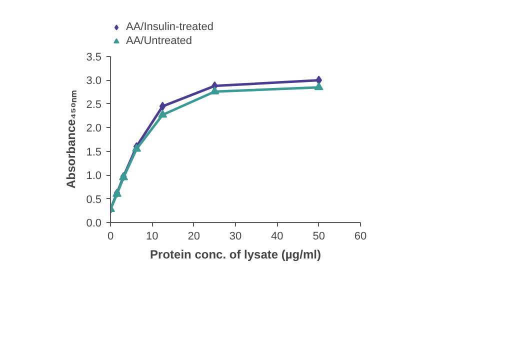 This screenshot has height=350, width=520. What do you see at coordinates (235, 255) in the screenshot?
I see `x-axis-title: Protein conc. of lysate (µg/ml)` at bounding box center [235, 255].